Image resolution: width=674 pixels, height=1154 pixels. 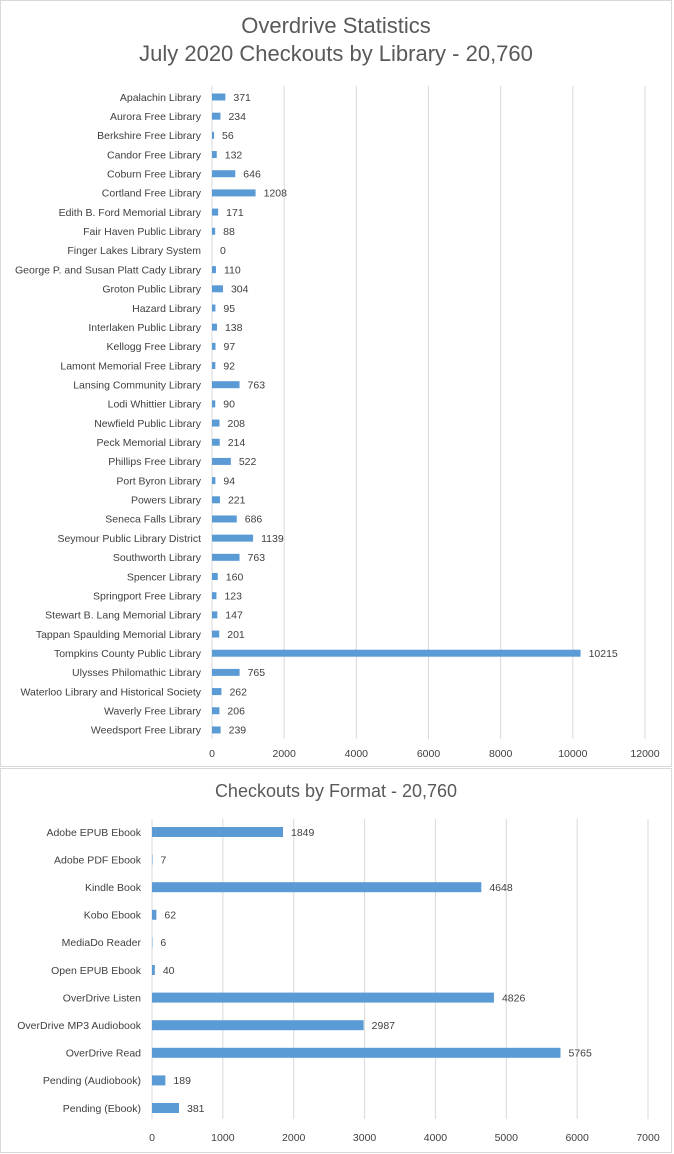 What do you see at coordinates (166, 501) in the screenshot?
I see `category-label: Powers Library` at bounding box center [166, 501].